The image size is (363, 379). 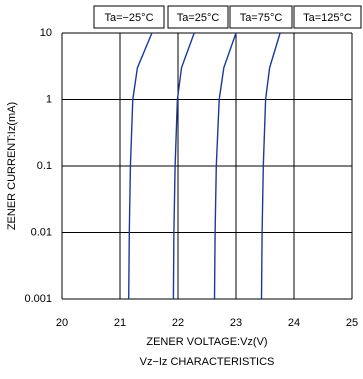 What do you see at coordinates (206, 342) in the screenshot?
I see `x-axis-label: ZENER VOLTAGE:Vz(V)` at bounding box center [206, 342].